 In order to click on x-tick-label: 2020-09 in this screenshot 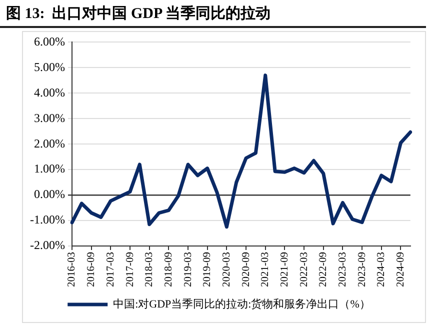, I will do `click(246, 270)`.